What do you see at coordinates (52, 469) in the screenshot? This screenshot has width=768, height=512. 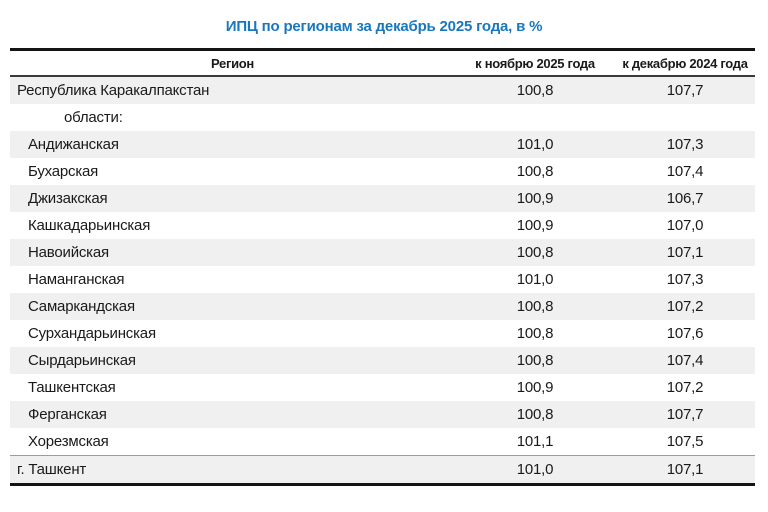 I see `region-cell: г. Ташкент` at bounding box center [52, 469].